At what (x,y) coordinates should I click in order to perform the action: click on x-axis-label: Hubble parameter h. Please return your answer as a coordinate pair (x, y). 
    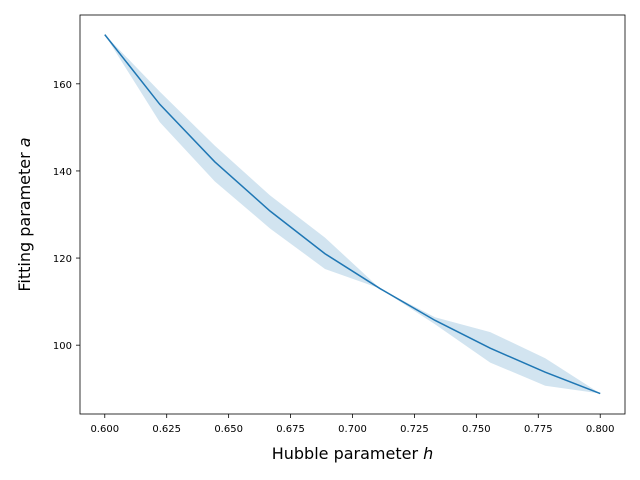
    Looking at the image, I should click on (353, 453).